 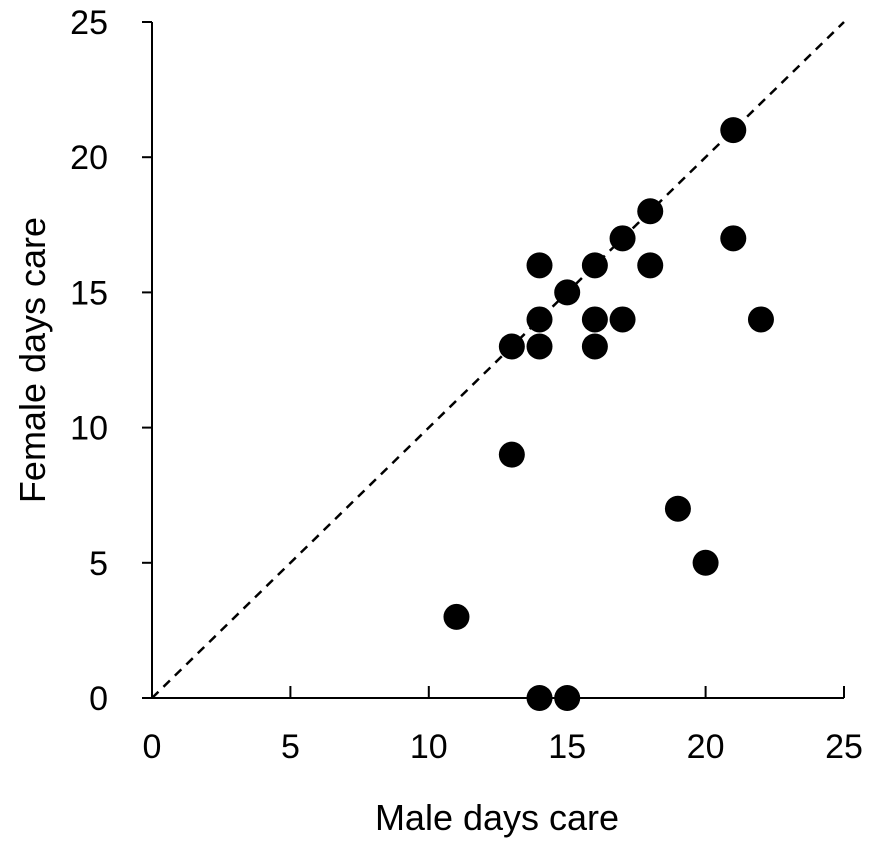 What do you see at coordinates (98, 699) in the screenshot?
I see `y-tick-label: 0` at bounding box center [98, 699].